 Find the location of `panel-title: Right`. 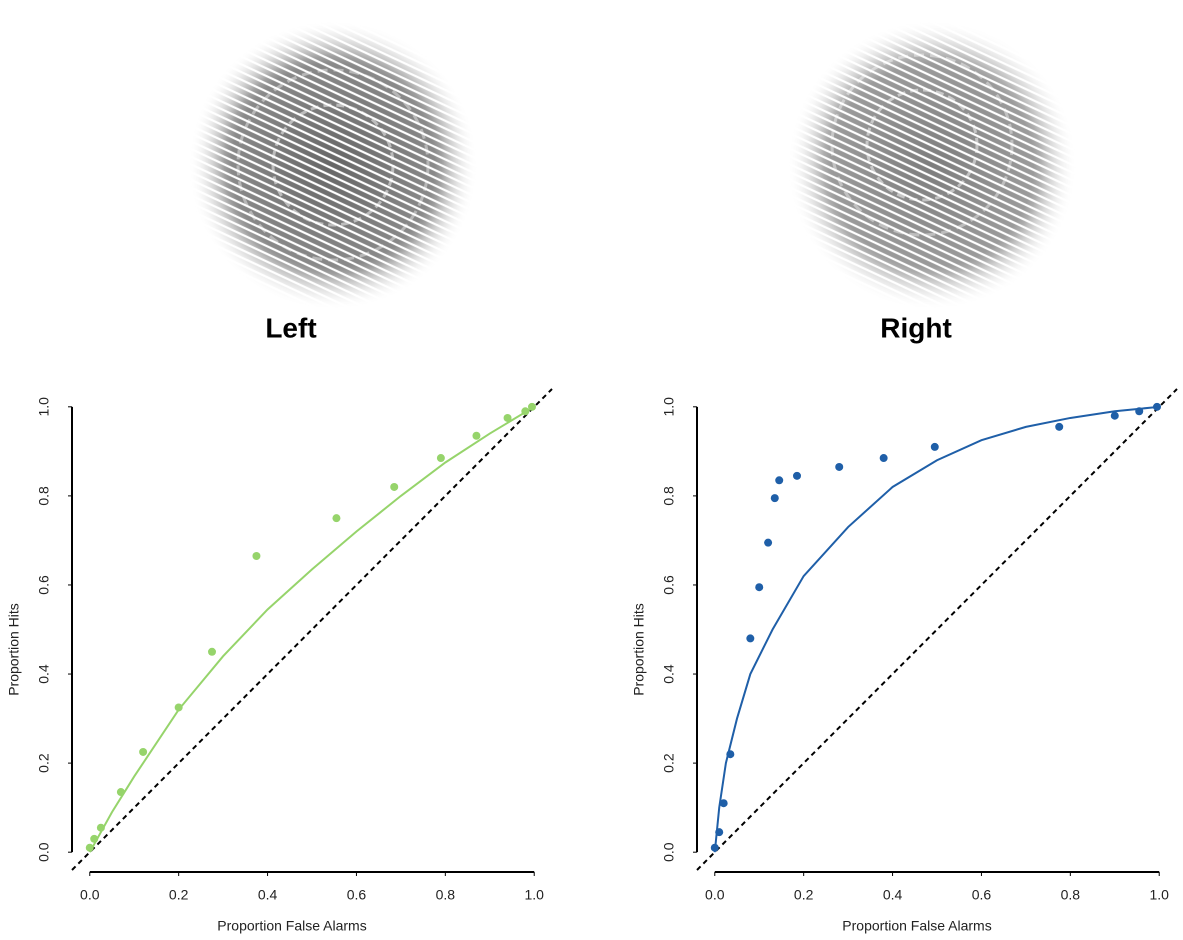

panel-title: Right is located at coordinates (916, 327).